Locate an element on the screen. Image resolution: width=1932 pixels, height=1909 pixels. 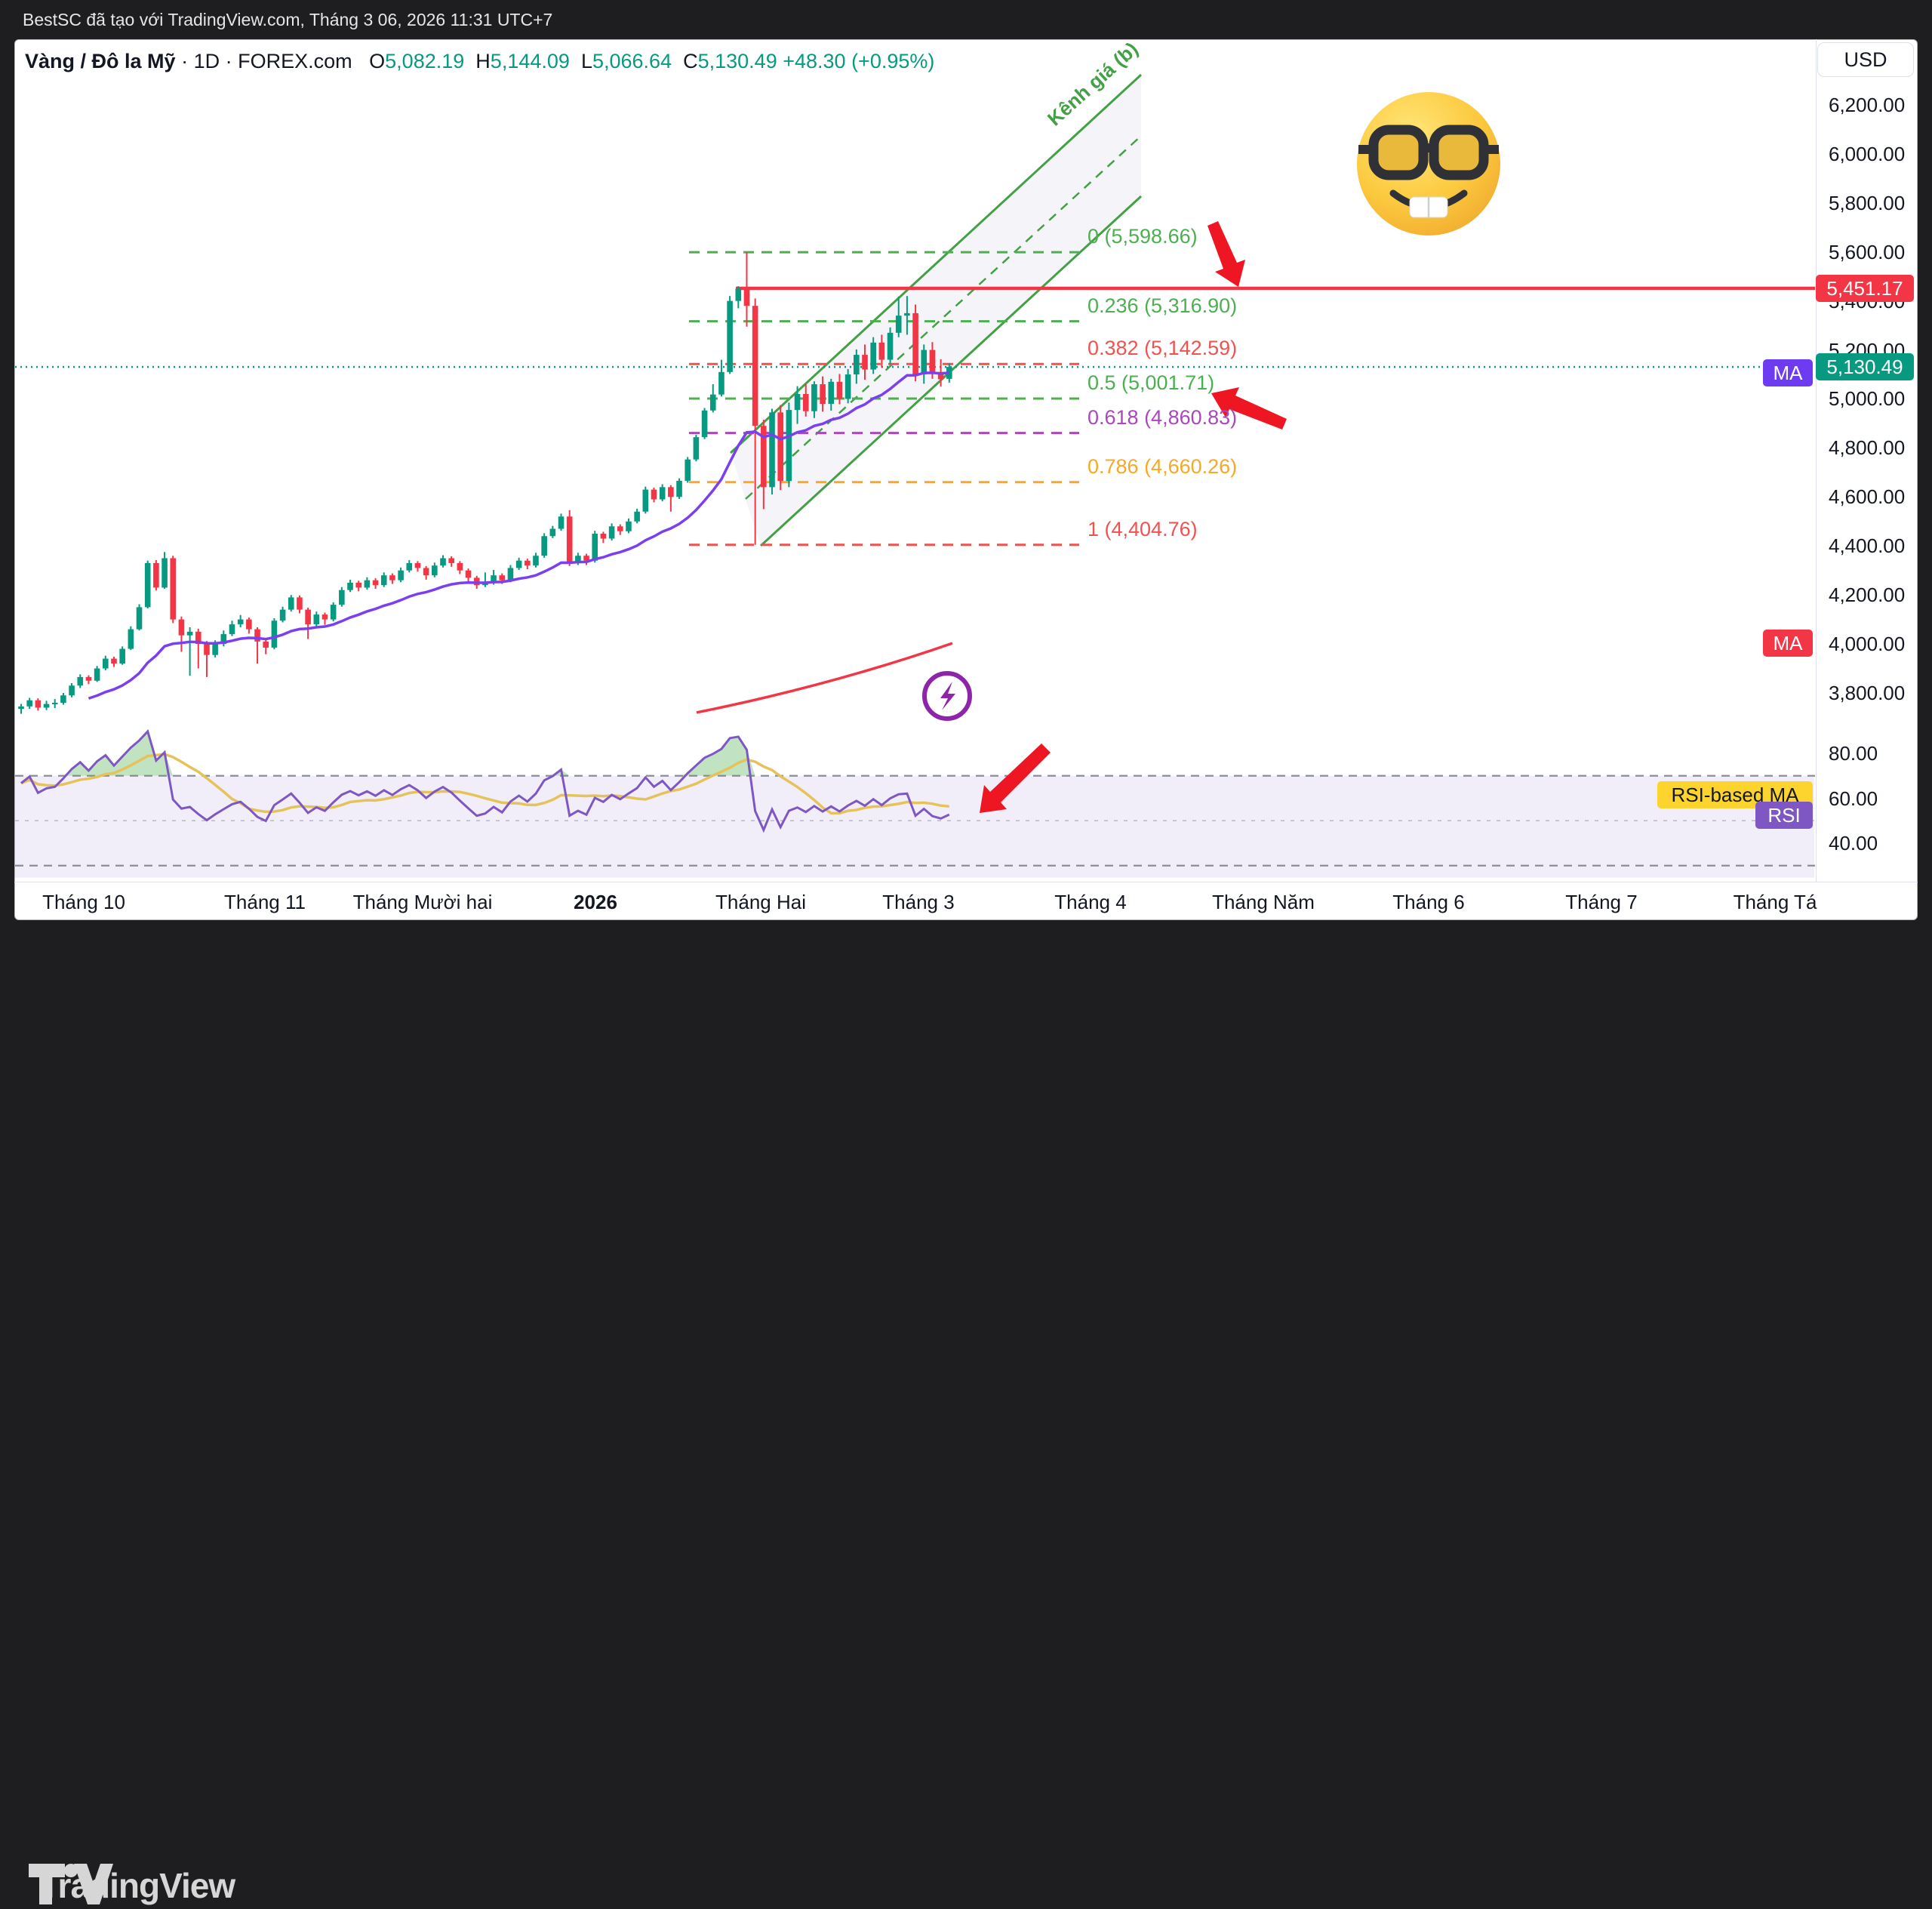
exchange-name: FOREX.com is located at coordinates (295, 61).